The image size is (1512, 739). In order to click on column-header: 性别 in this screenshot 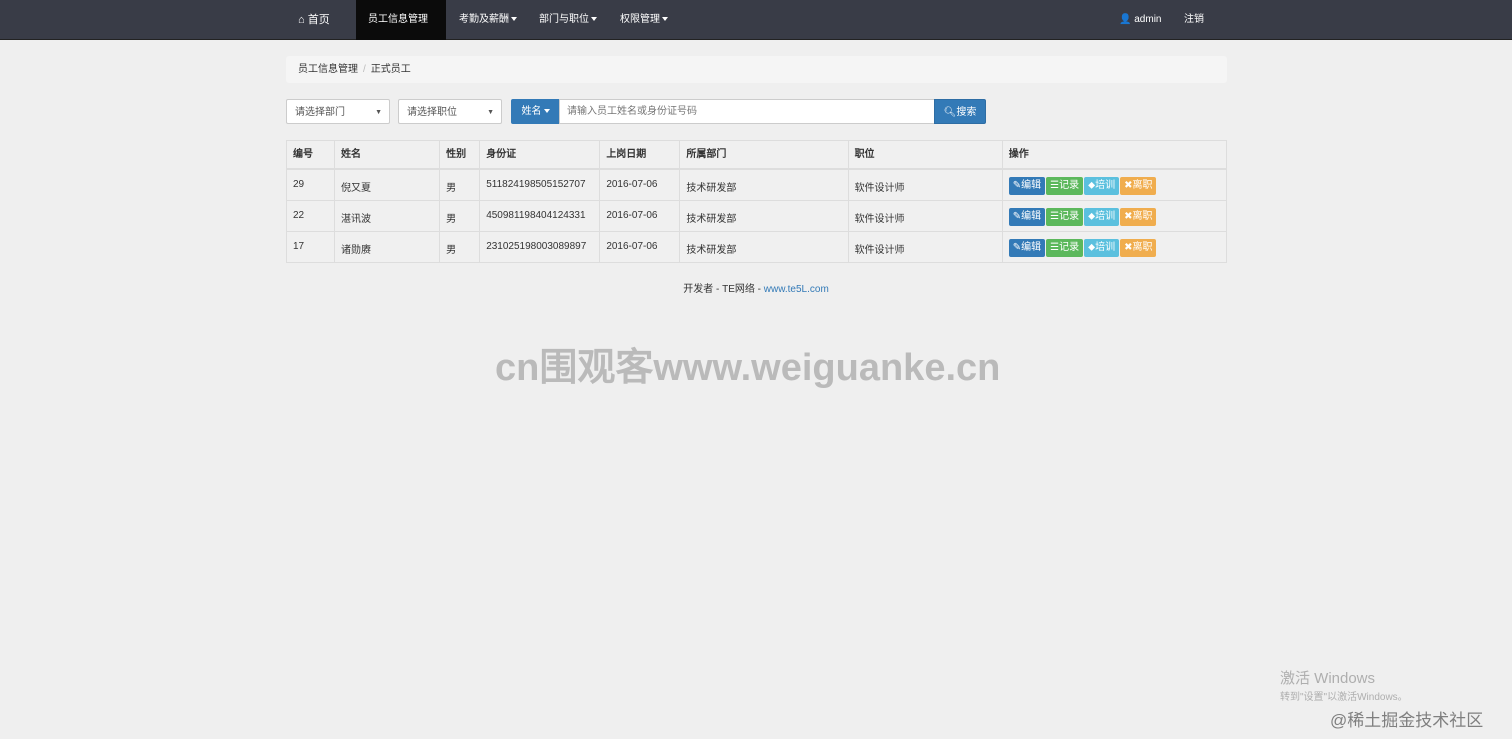, I will do `click(459, 155)`.